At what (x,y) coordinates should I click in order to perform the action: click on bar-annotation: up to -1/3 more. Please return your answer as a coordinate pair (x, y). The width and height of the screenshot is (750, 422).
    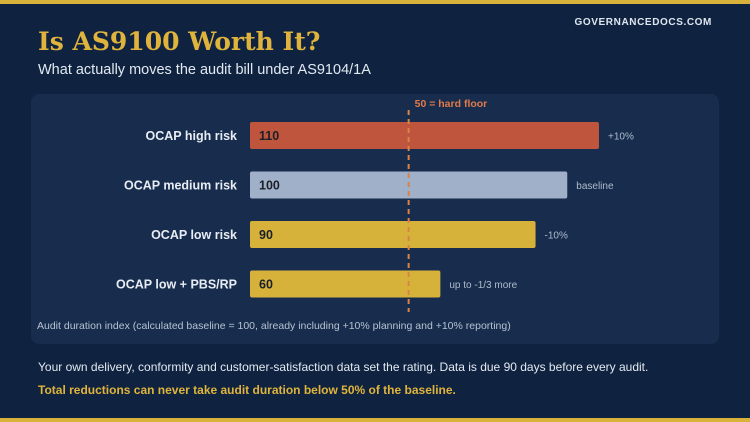
    Looking at the image, I should click on (483, 285).